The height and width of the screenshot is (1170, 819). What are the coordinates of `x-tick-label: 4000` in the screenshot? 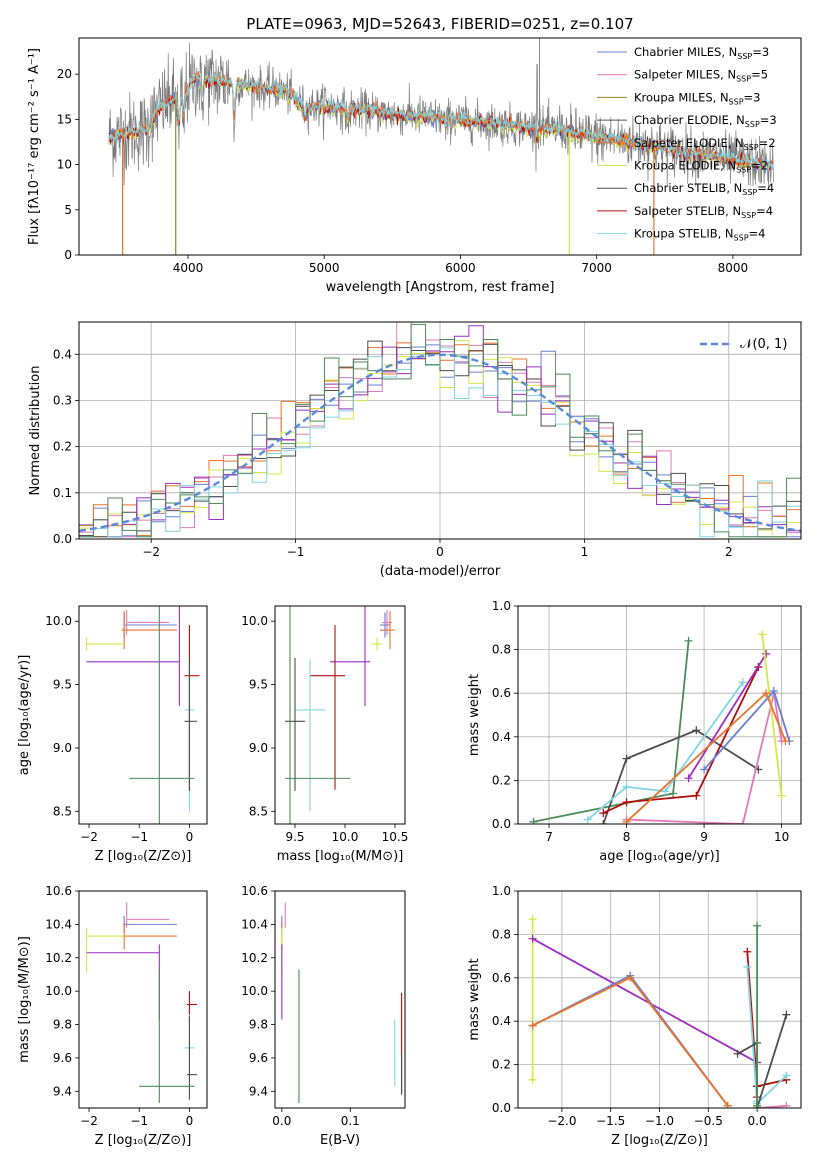 It's located at (188, 268).